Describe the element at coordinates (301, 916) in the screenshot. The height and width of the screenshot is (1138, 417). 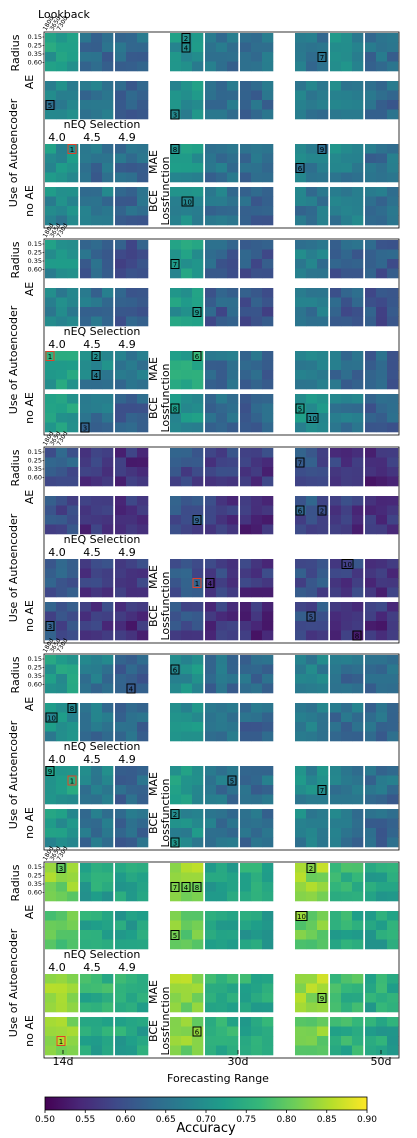
I see `rank-marker: 10` at that location.